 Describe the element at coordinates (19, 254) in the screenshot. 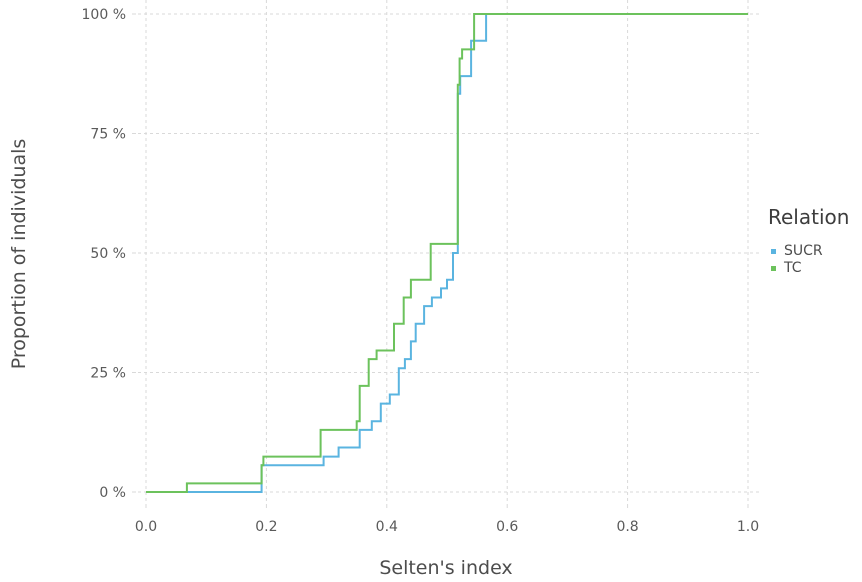

I see `y-axis-title: Proportion of individuals` at that location.